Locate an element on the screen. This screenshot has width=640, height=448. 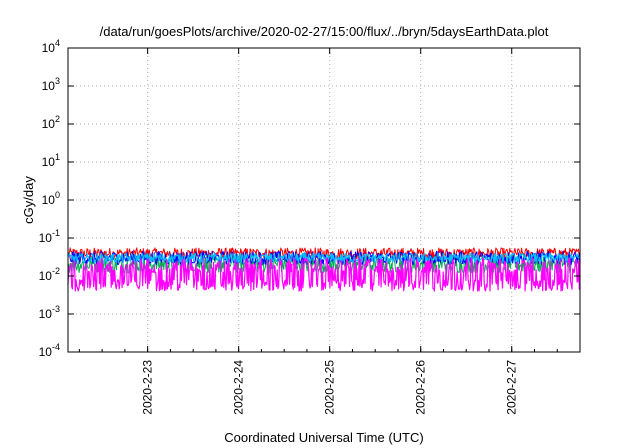
y-tick-label: 10⁻¹ is located at coordinates (49, 236).